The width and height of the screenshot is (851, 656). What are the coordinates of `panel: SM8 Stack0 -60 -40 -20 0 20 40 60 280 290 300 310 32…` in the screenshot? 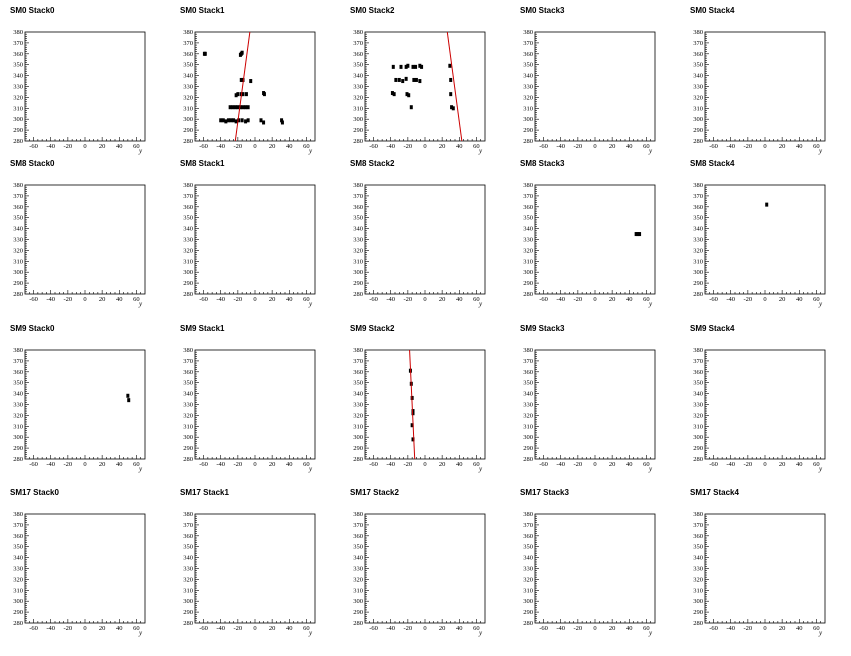 It's located at (78, 233).